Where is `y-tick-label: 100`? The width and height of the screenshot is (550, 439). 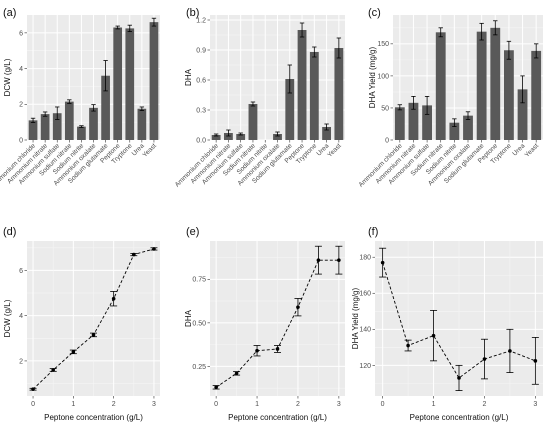
y-tick-label: 100 is located at coordinates (383, 76).